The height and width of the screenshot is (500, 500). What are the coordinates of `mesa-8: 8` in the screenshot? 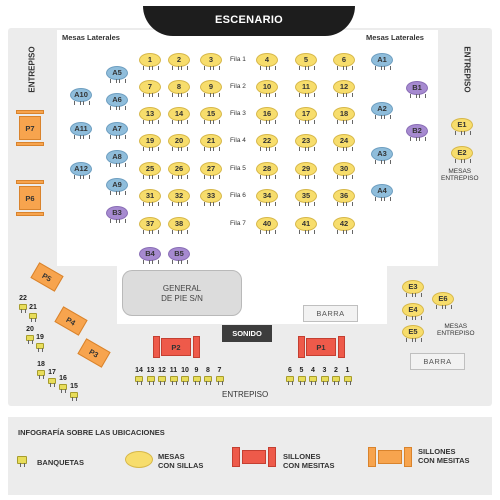 It's located at (179, 88).